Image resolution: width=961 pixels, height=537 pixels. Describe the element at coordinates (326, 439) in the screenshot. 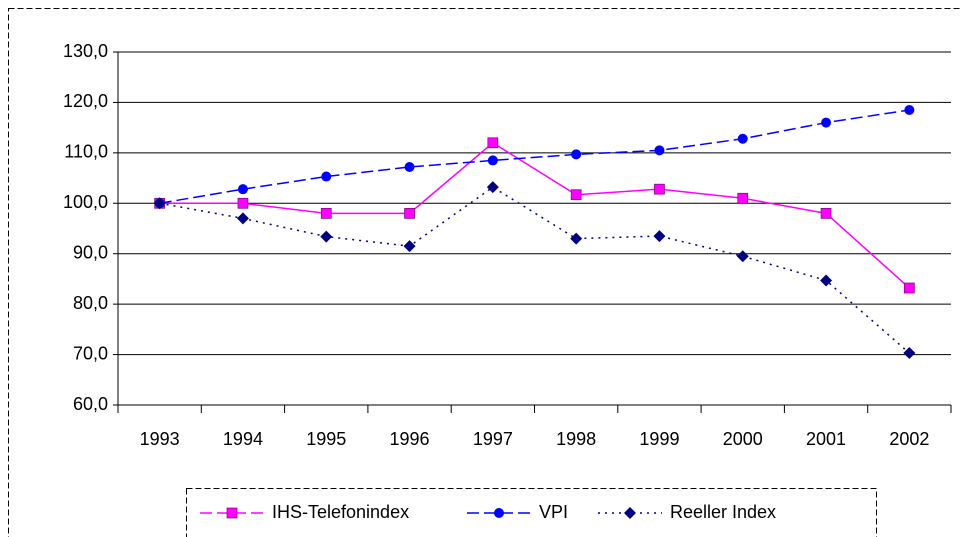

I see `x-tick-label: 1995` at that location.